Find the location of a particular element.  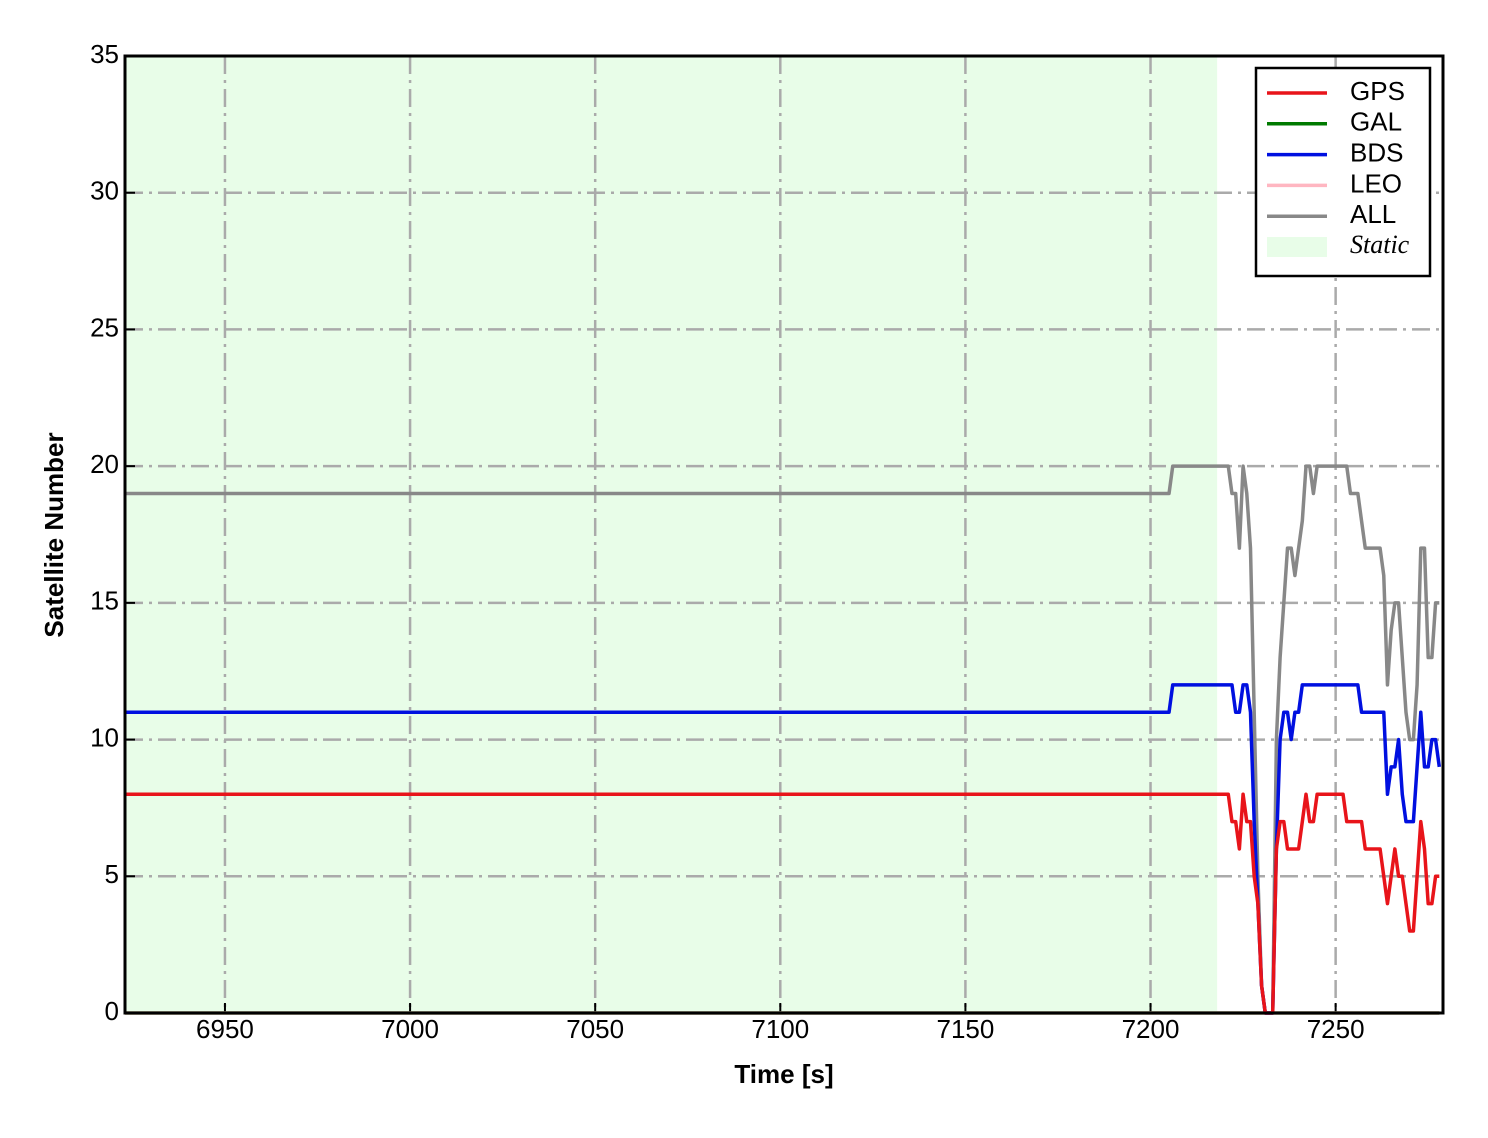

y-tick-label: 35 is located at coordinates (104, 54).